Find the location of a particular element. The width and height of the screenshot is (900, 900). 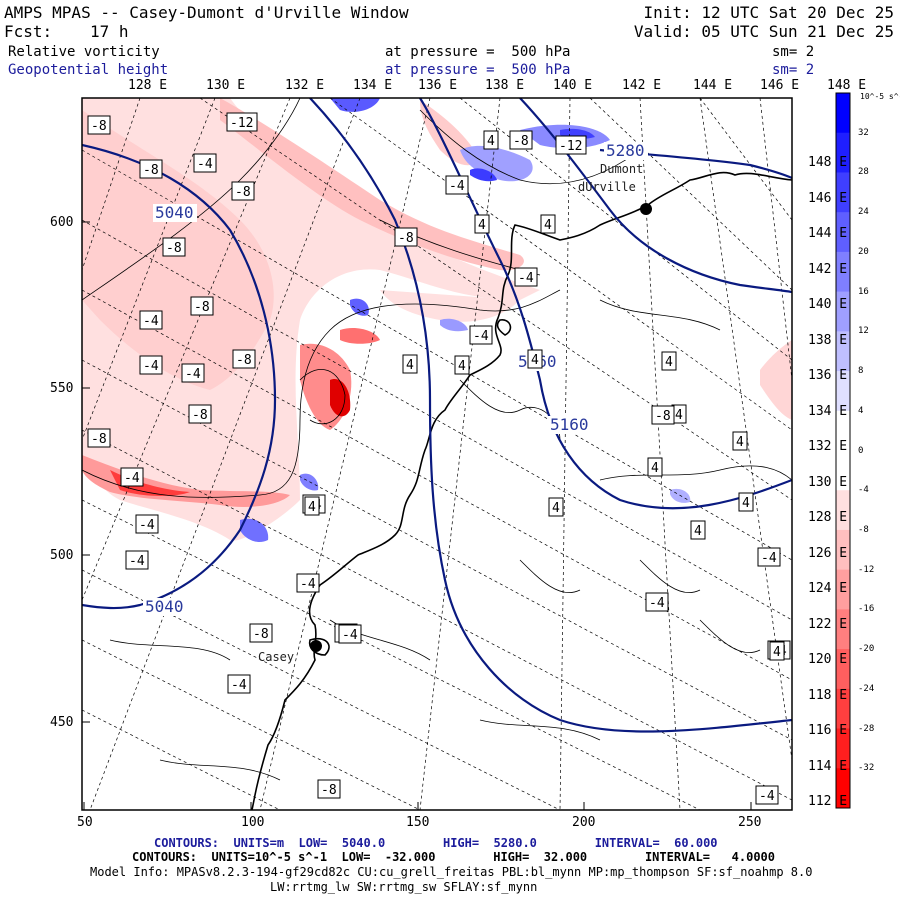

valid-time: Valid: 05 UTC Sun 21 Dec 25 is located at coordinates (763, 31).